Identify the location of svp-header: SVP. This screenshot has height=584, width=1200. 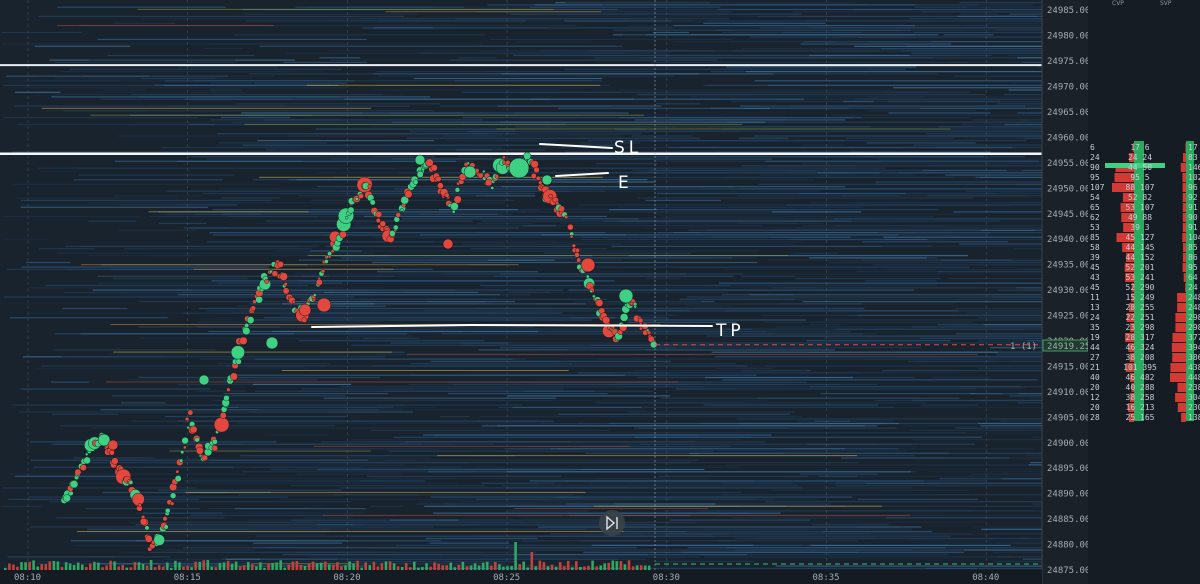
(1166, 3).